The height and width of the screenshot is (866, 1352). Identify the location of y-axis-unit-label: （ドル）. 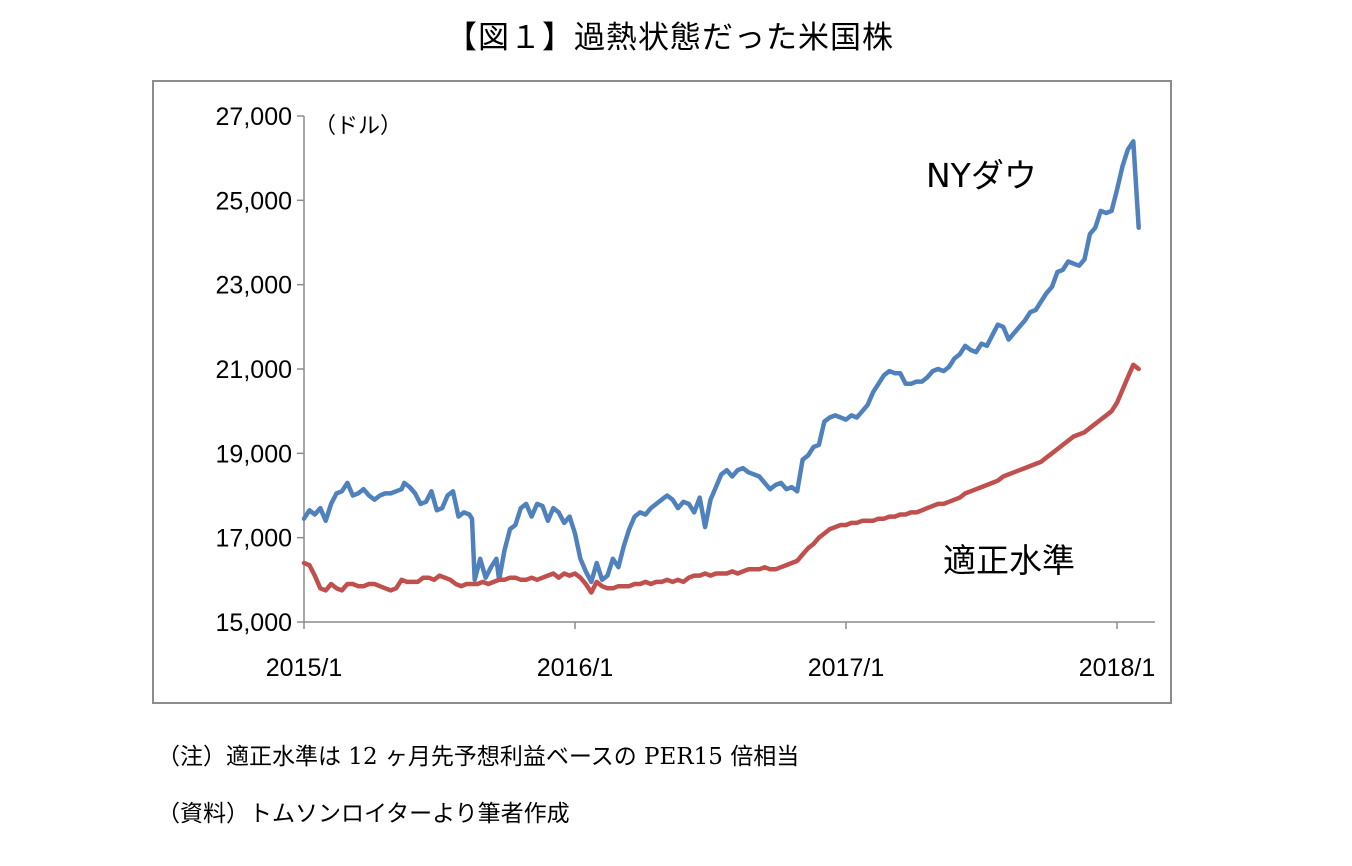
(358, 126).